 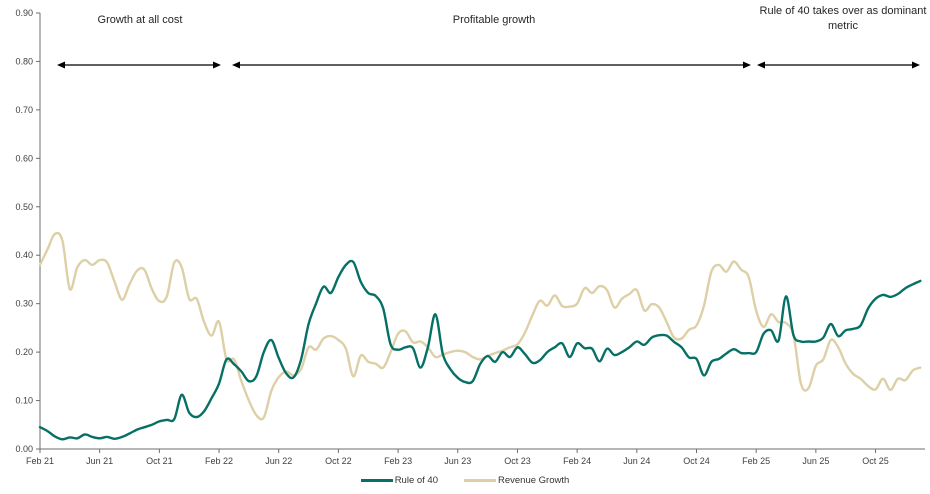 What do you see at coordinates (338, 461) in the screenshot?
I see `x-tick-label: Oct 22` at bounding box center [338, 461].